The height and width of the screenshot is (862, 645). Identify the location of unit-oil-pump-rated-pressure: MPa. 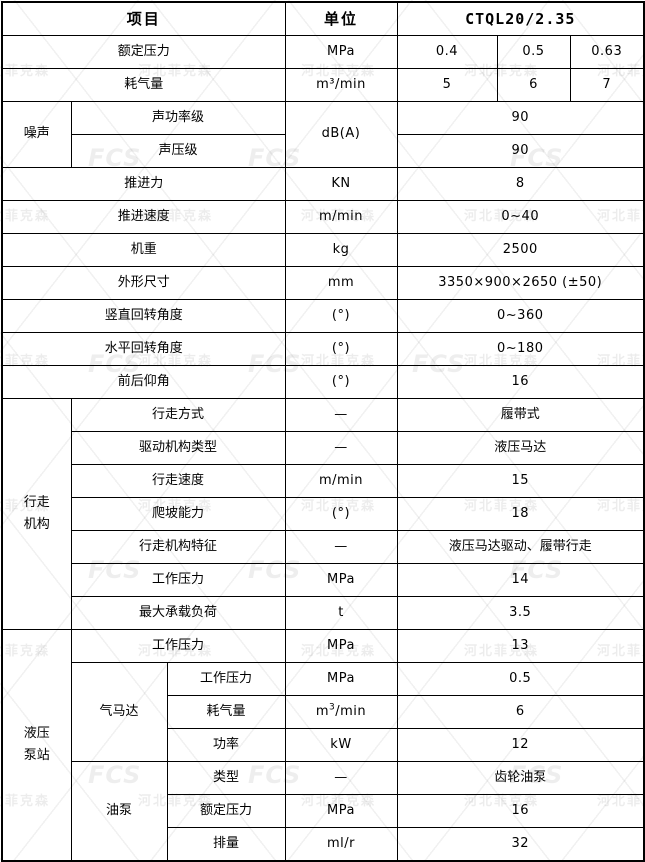
(341, 811).